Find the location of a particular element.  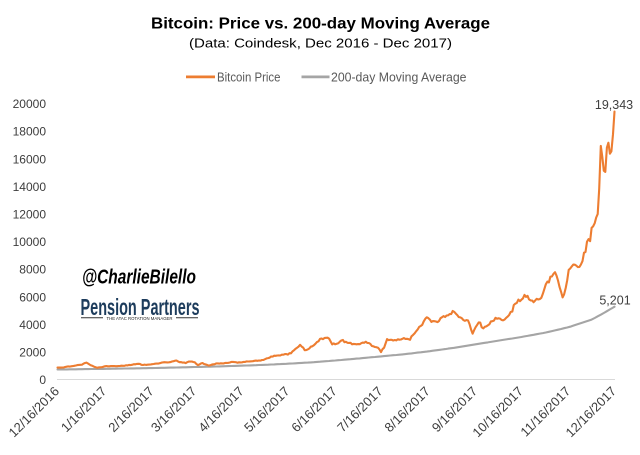

svg-text: 14000 is located at coordinates (30, 187).